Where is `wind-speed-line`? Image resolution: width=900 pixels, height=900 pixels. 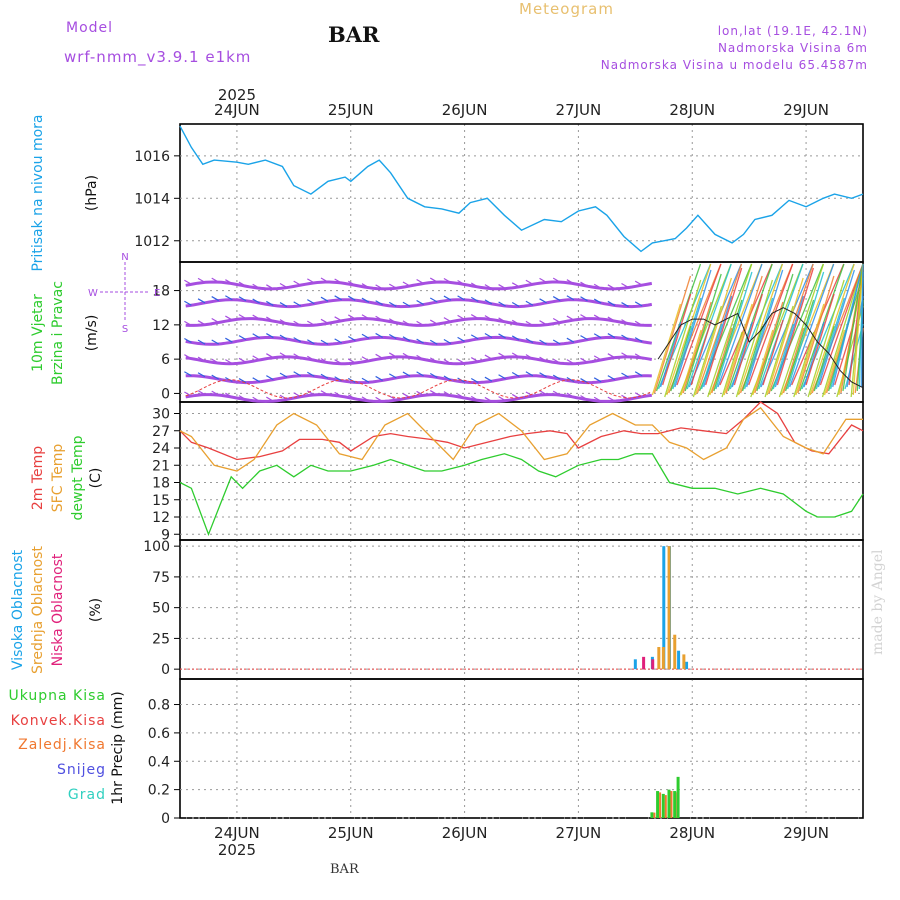
wind-speed-line is located at coordinates (760, 348).